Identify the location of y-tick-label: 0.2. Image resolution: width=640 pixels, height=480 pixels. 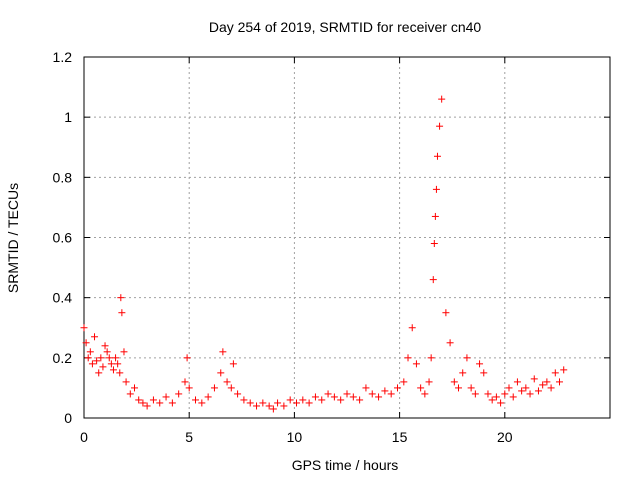
(63, 358).